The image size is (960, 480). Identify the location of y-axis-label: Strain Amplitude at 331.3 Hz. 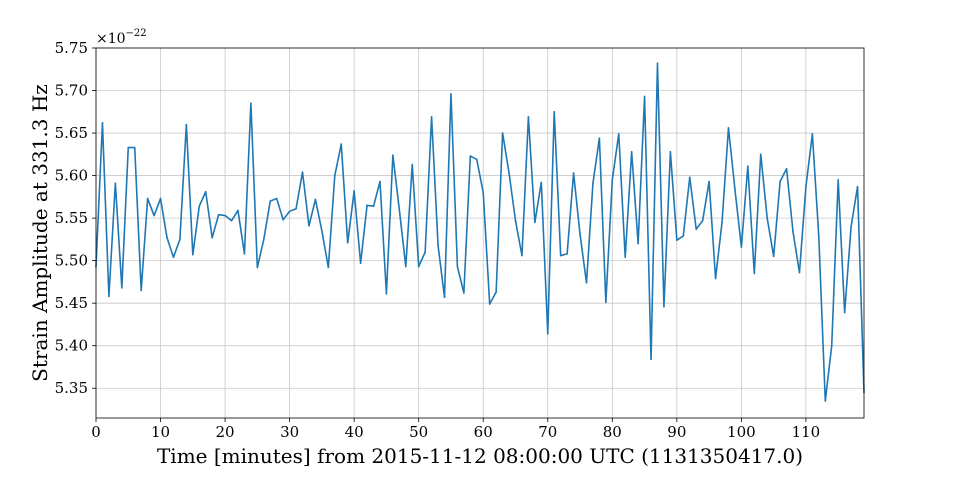
(40, 233).